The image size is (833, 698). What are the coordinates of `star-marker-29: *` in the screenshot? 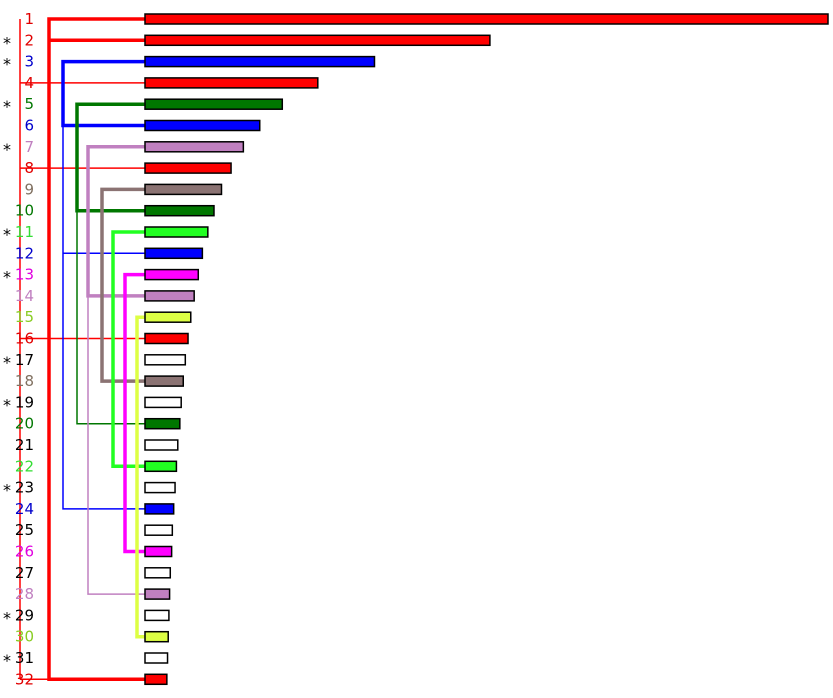 It's located at (7, 617).